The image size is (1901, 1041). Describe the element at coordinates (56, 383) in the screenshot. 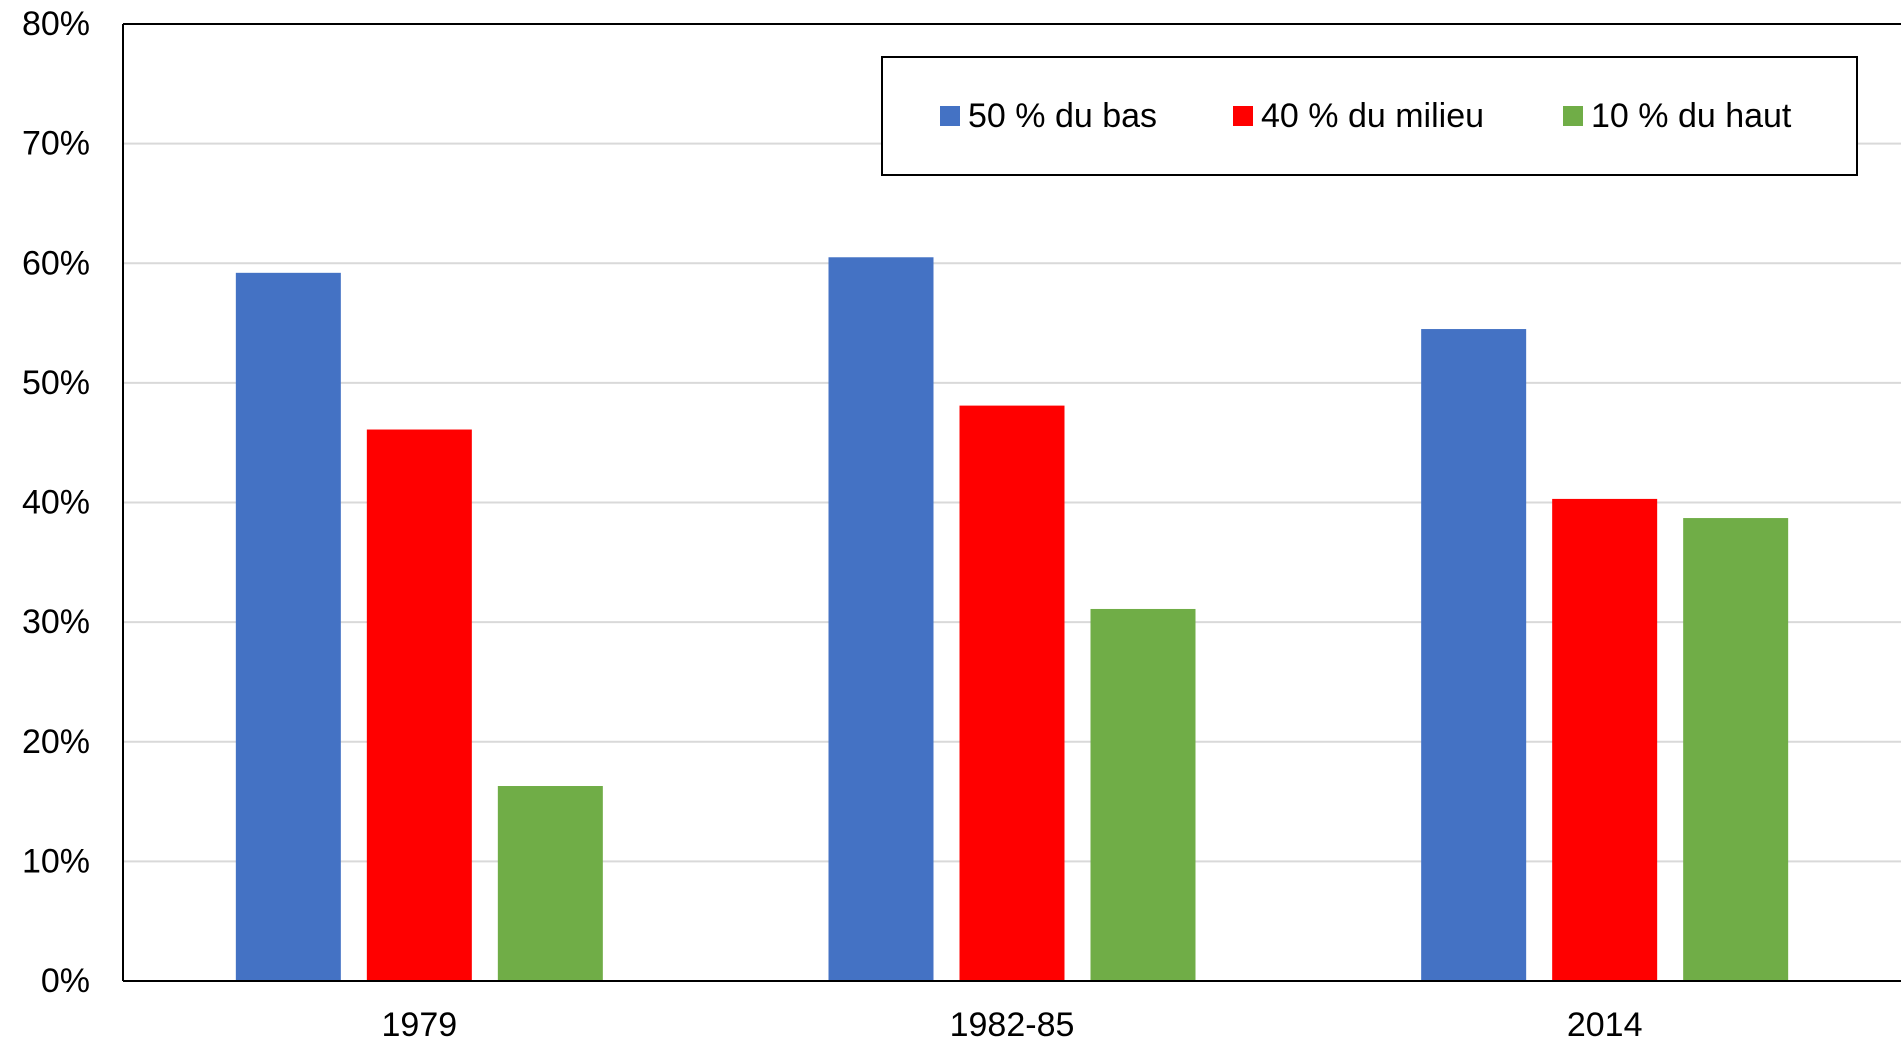

I see `y-tick-label: 50%` at that location.